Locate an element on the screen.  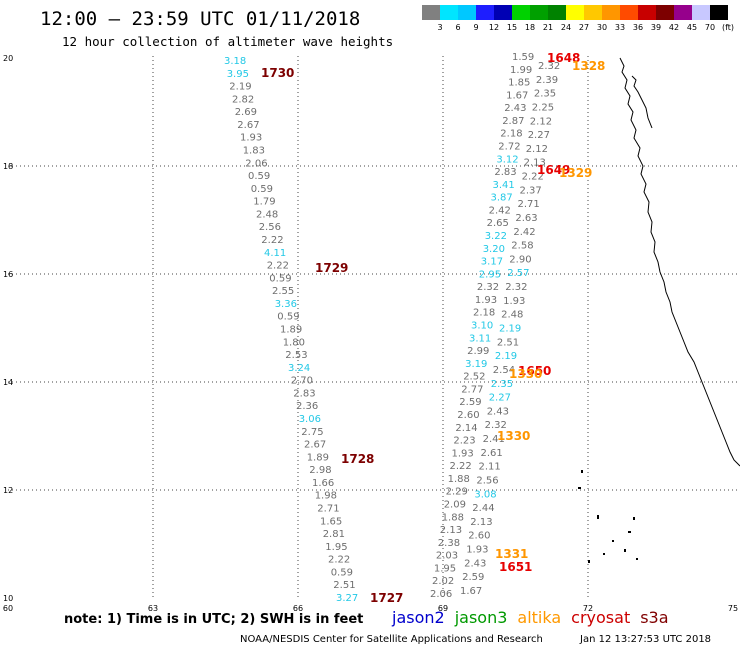
colorbar-label: 36 is located at coordinates (638, 27).